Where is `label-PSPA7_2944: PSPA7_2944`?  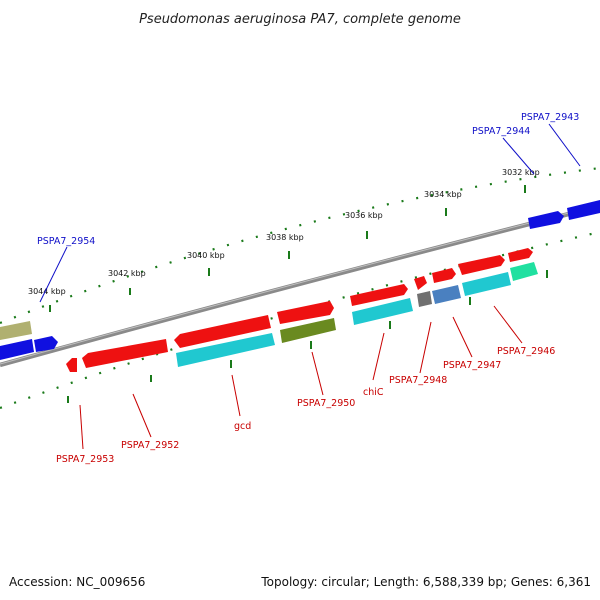 label-PSPA7_2944: PSPA7_2944 is located at coordinates (501, 131).